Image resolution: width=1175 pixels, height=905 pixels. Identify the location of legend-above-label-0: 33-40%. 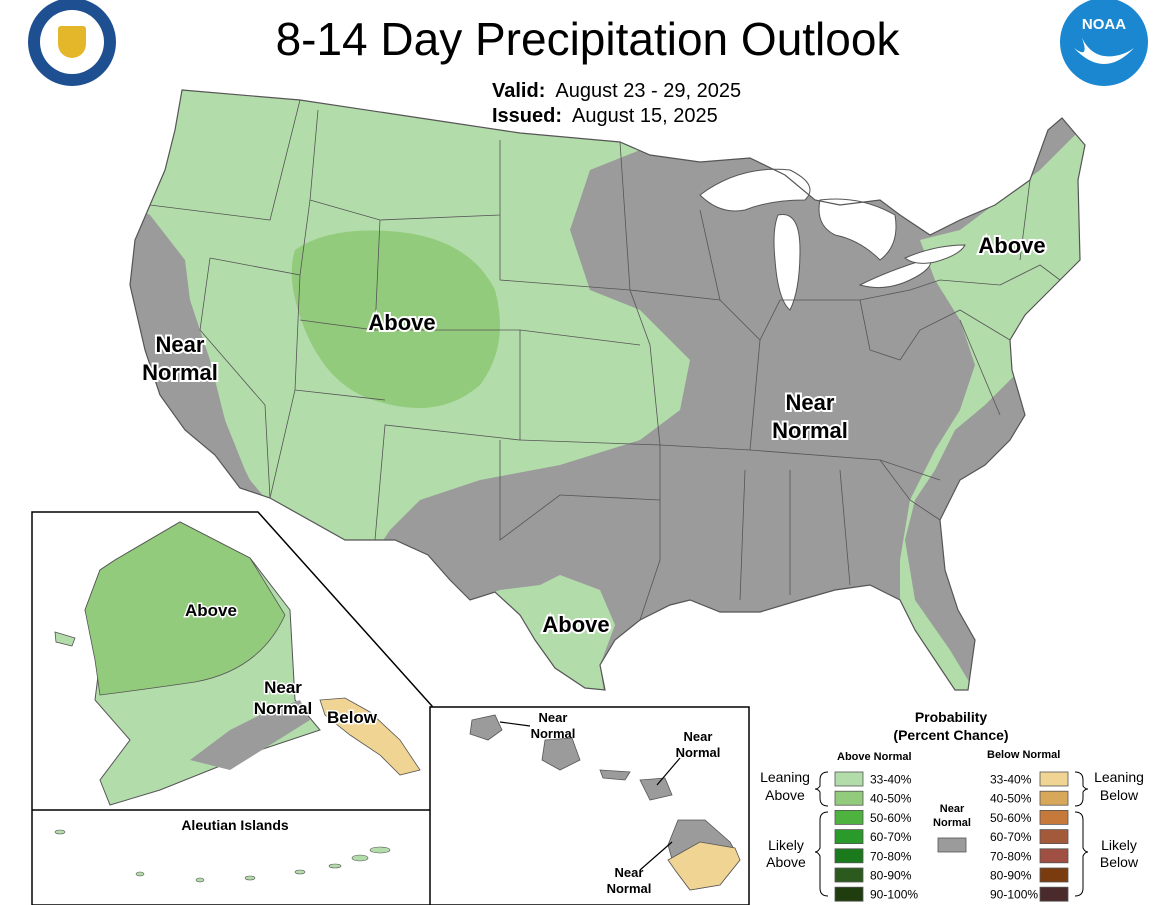
(891, 780).